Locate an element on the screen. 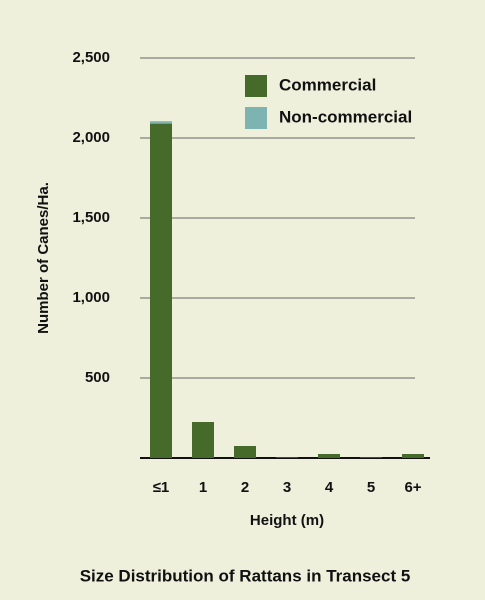 This screenshot has width=485, height=600. x-tick-label: 2 is located at coordinates (245, 487).